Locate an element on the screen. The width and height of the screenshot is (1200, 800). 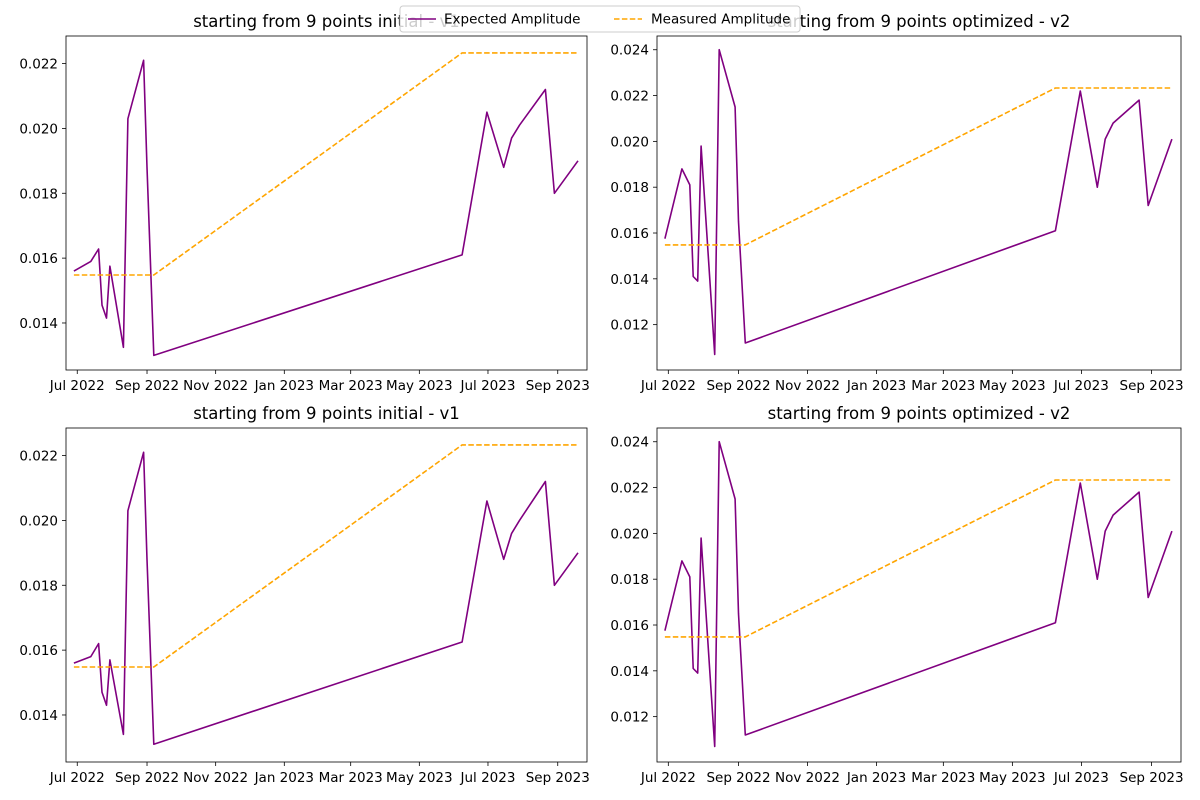
legend-label-expected: Expected Amplitude is located at coordinates (512, 20).